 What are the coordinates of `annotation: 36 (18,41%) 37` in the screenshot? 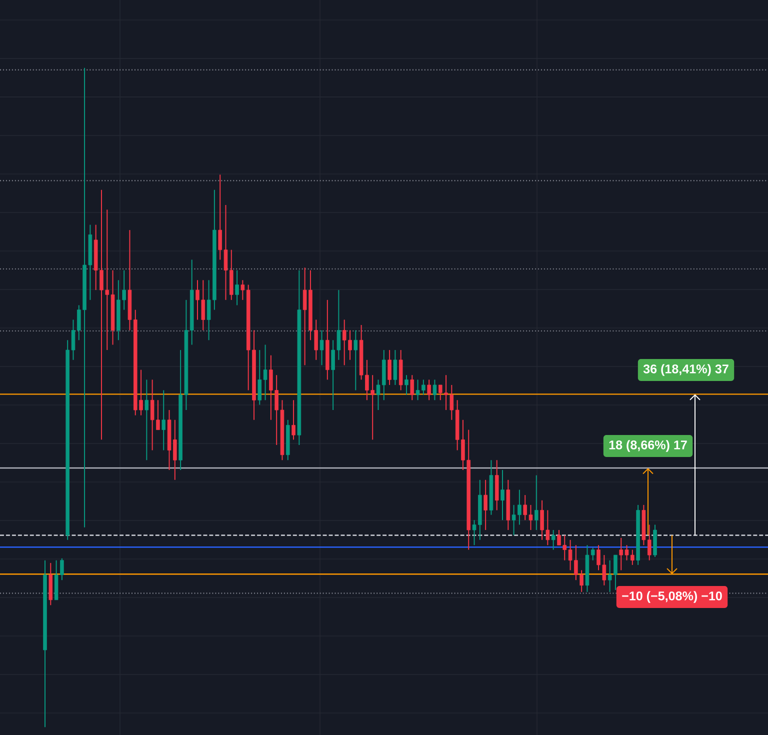 It's located at (685, 370).